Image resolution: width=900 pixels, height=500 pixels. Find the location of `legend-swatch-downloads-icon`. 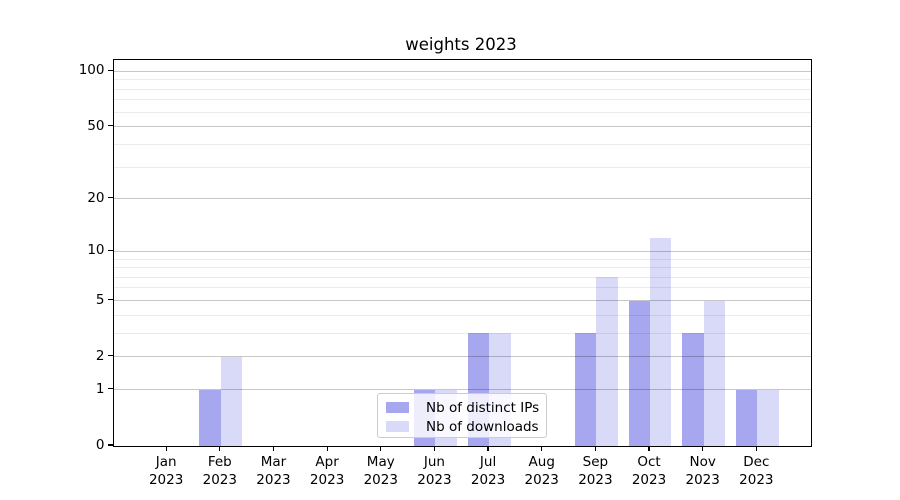

legend-swatch-downloads-icon is located at coordinates (397, 426).